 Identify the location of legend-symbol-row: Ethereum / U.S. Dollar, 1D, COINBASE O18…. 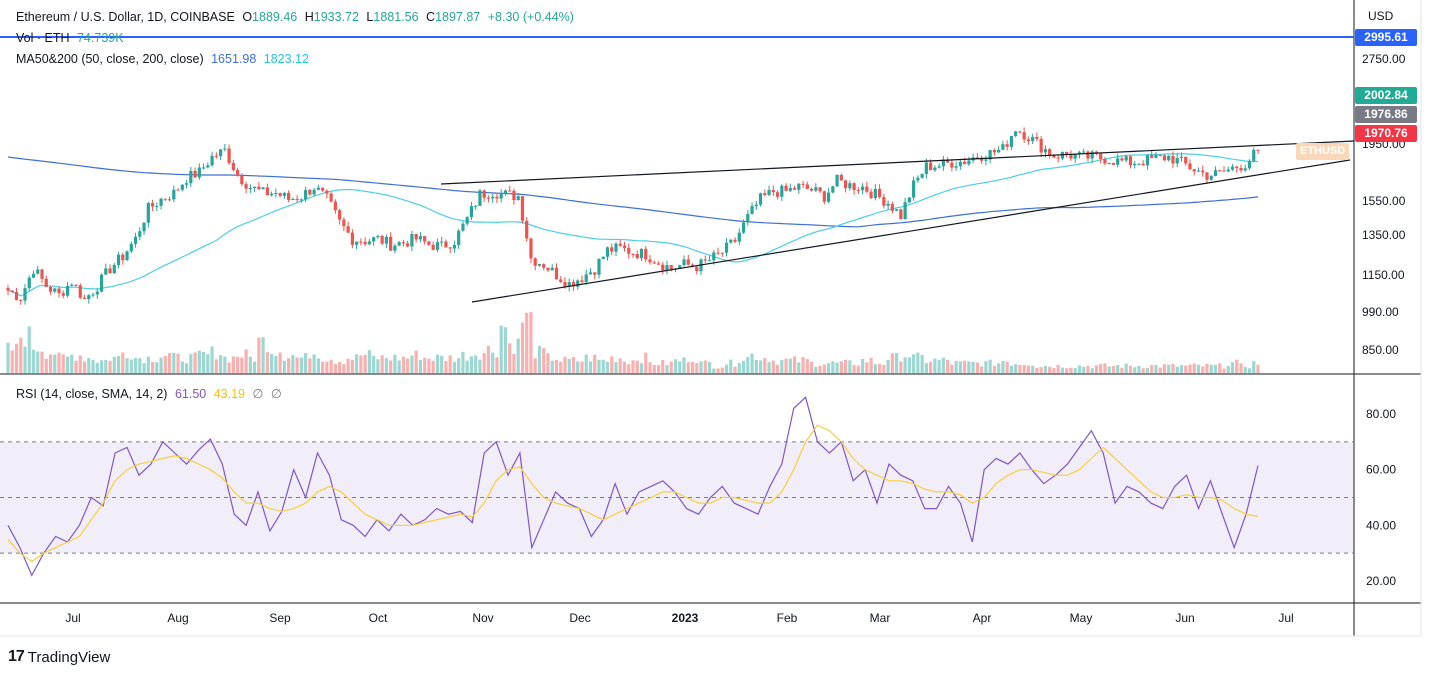
(297, 17).